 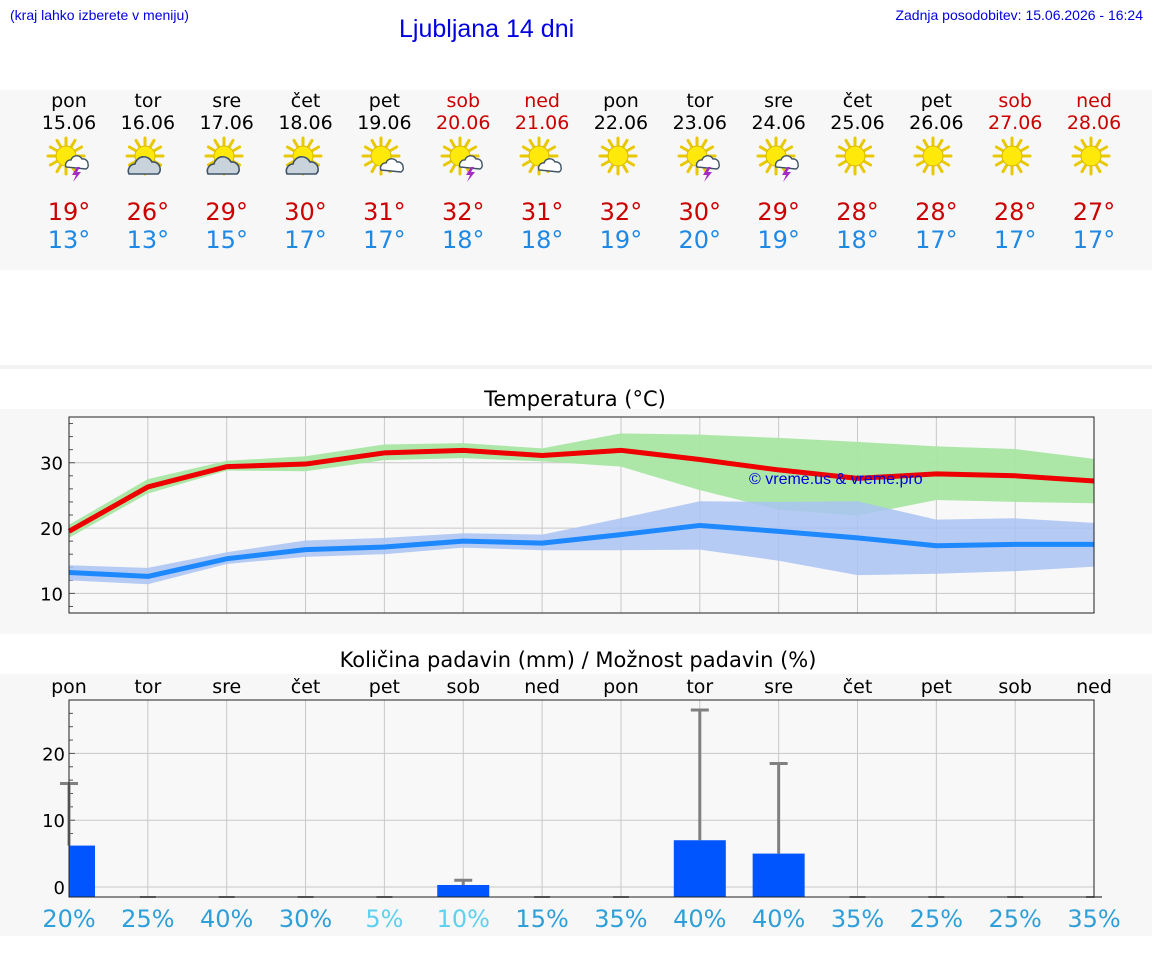 What do you see at coordinates (68, 919) in the screenshot?
I see `precip-probability: 20%` at bounding box center [68, 919].